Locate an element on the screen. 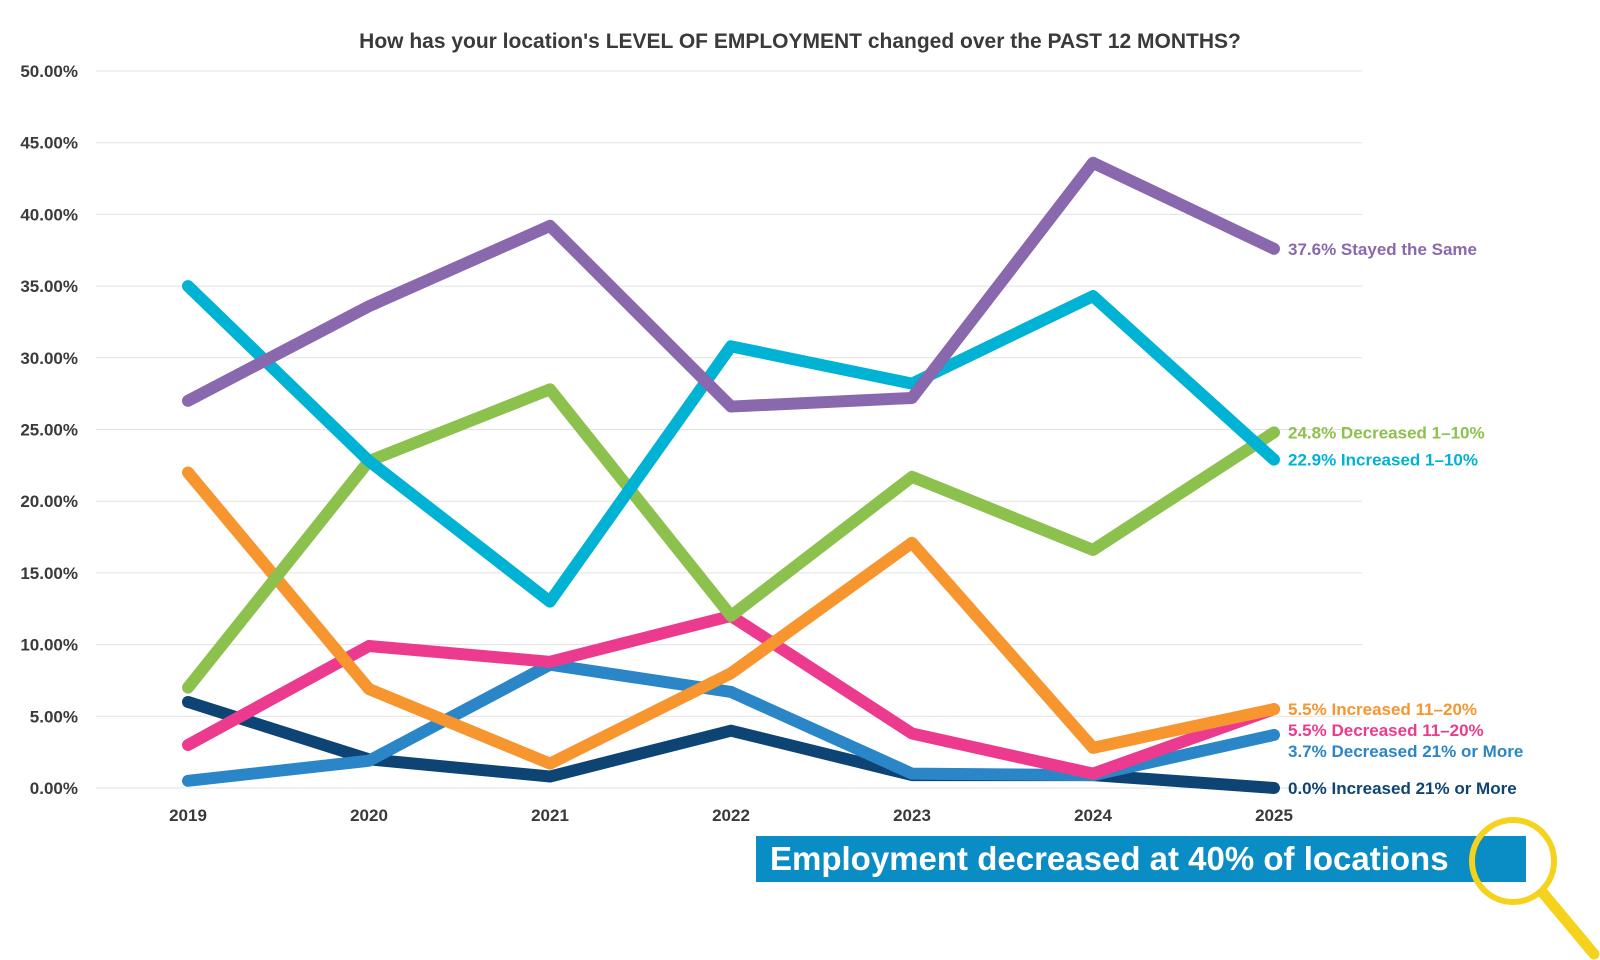 This screenshot has height=960, width=1600. end-label: 5.5% Decreased 11–20% is located at coordinates (1386, 730).